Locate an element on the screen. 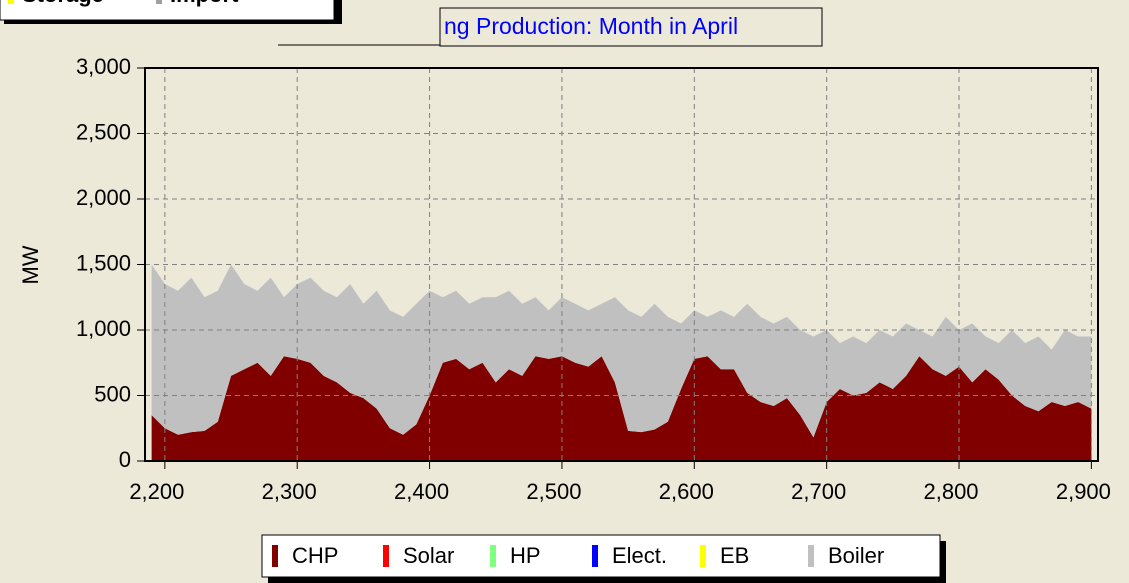 Image resolution: width=1129 pixels, height=583 pixels. x-tick-label: 2,500 is located at coordinates (553, 491).